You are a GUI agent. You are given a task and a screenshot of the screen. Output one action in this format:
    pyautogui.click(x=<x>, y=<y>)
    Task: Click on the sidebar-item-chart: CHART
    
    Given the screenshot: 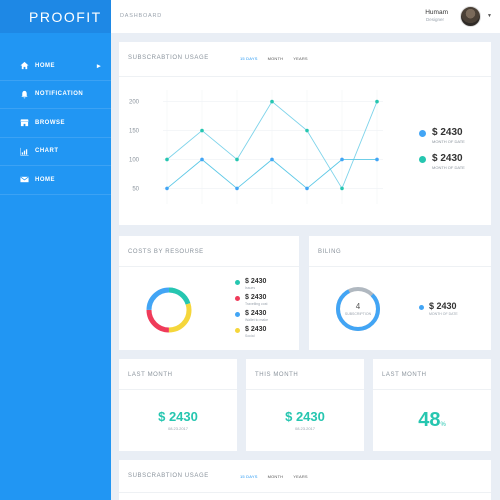 What is the action you would take?
    pyautogui.click(x=55, y=152)
    